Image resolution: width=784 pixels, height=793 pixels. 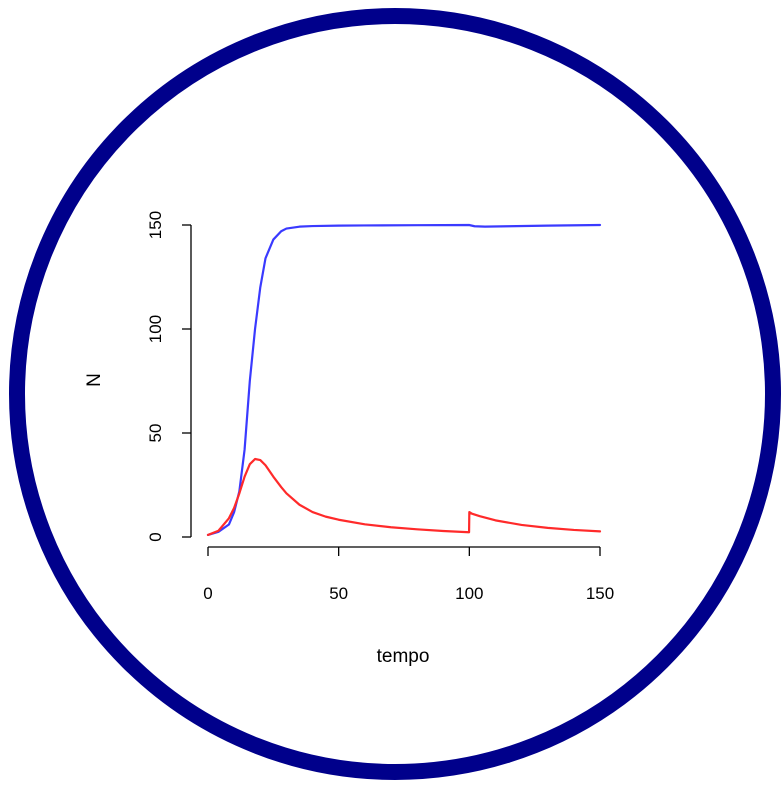 I want to click on y-tick-label-50: 50, so click(x=155, y=433).